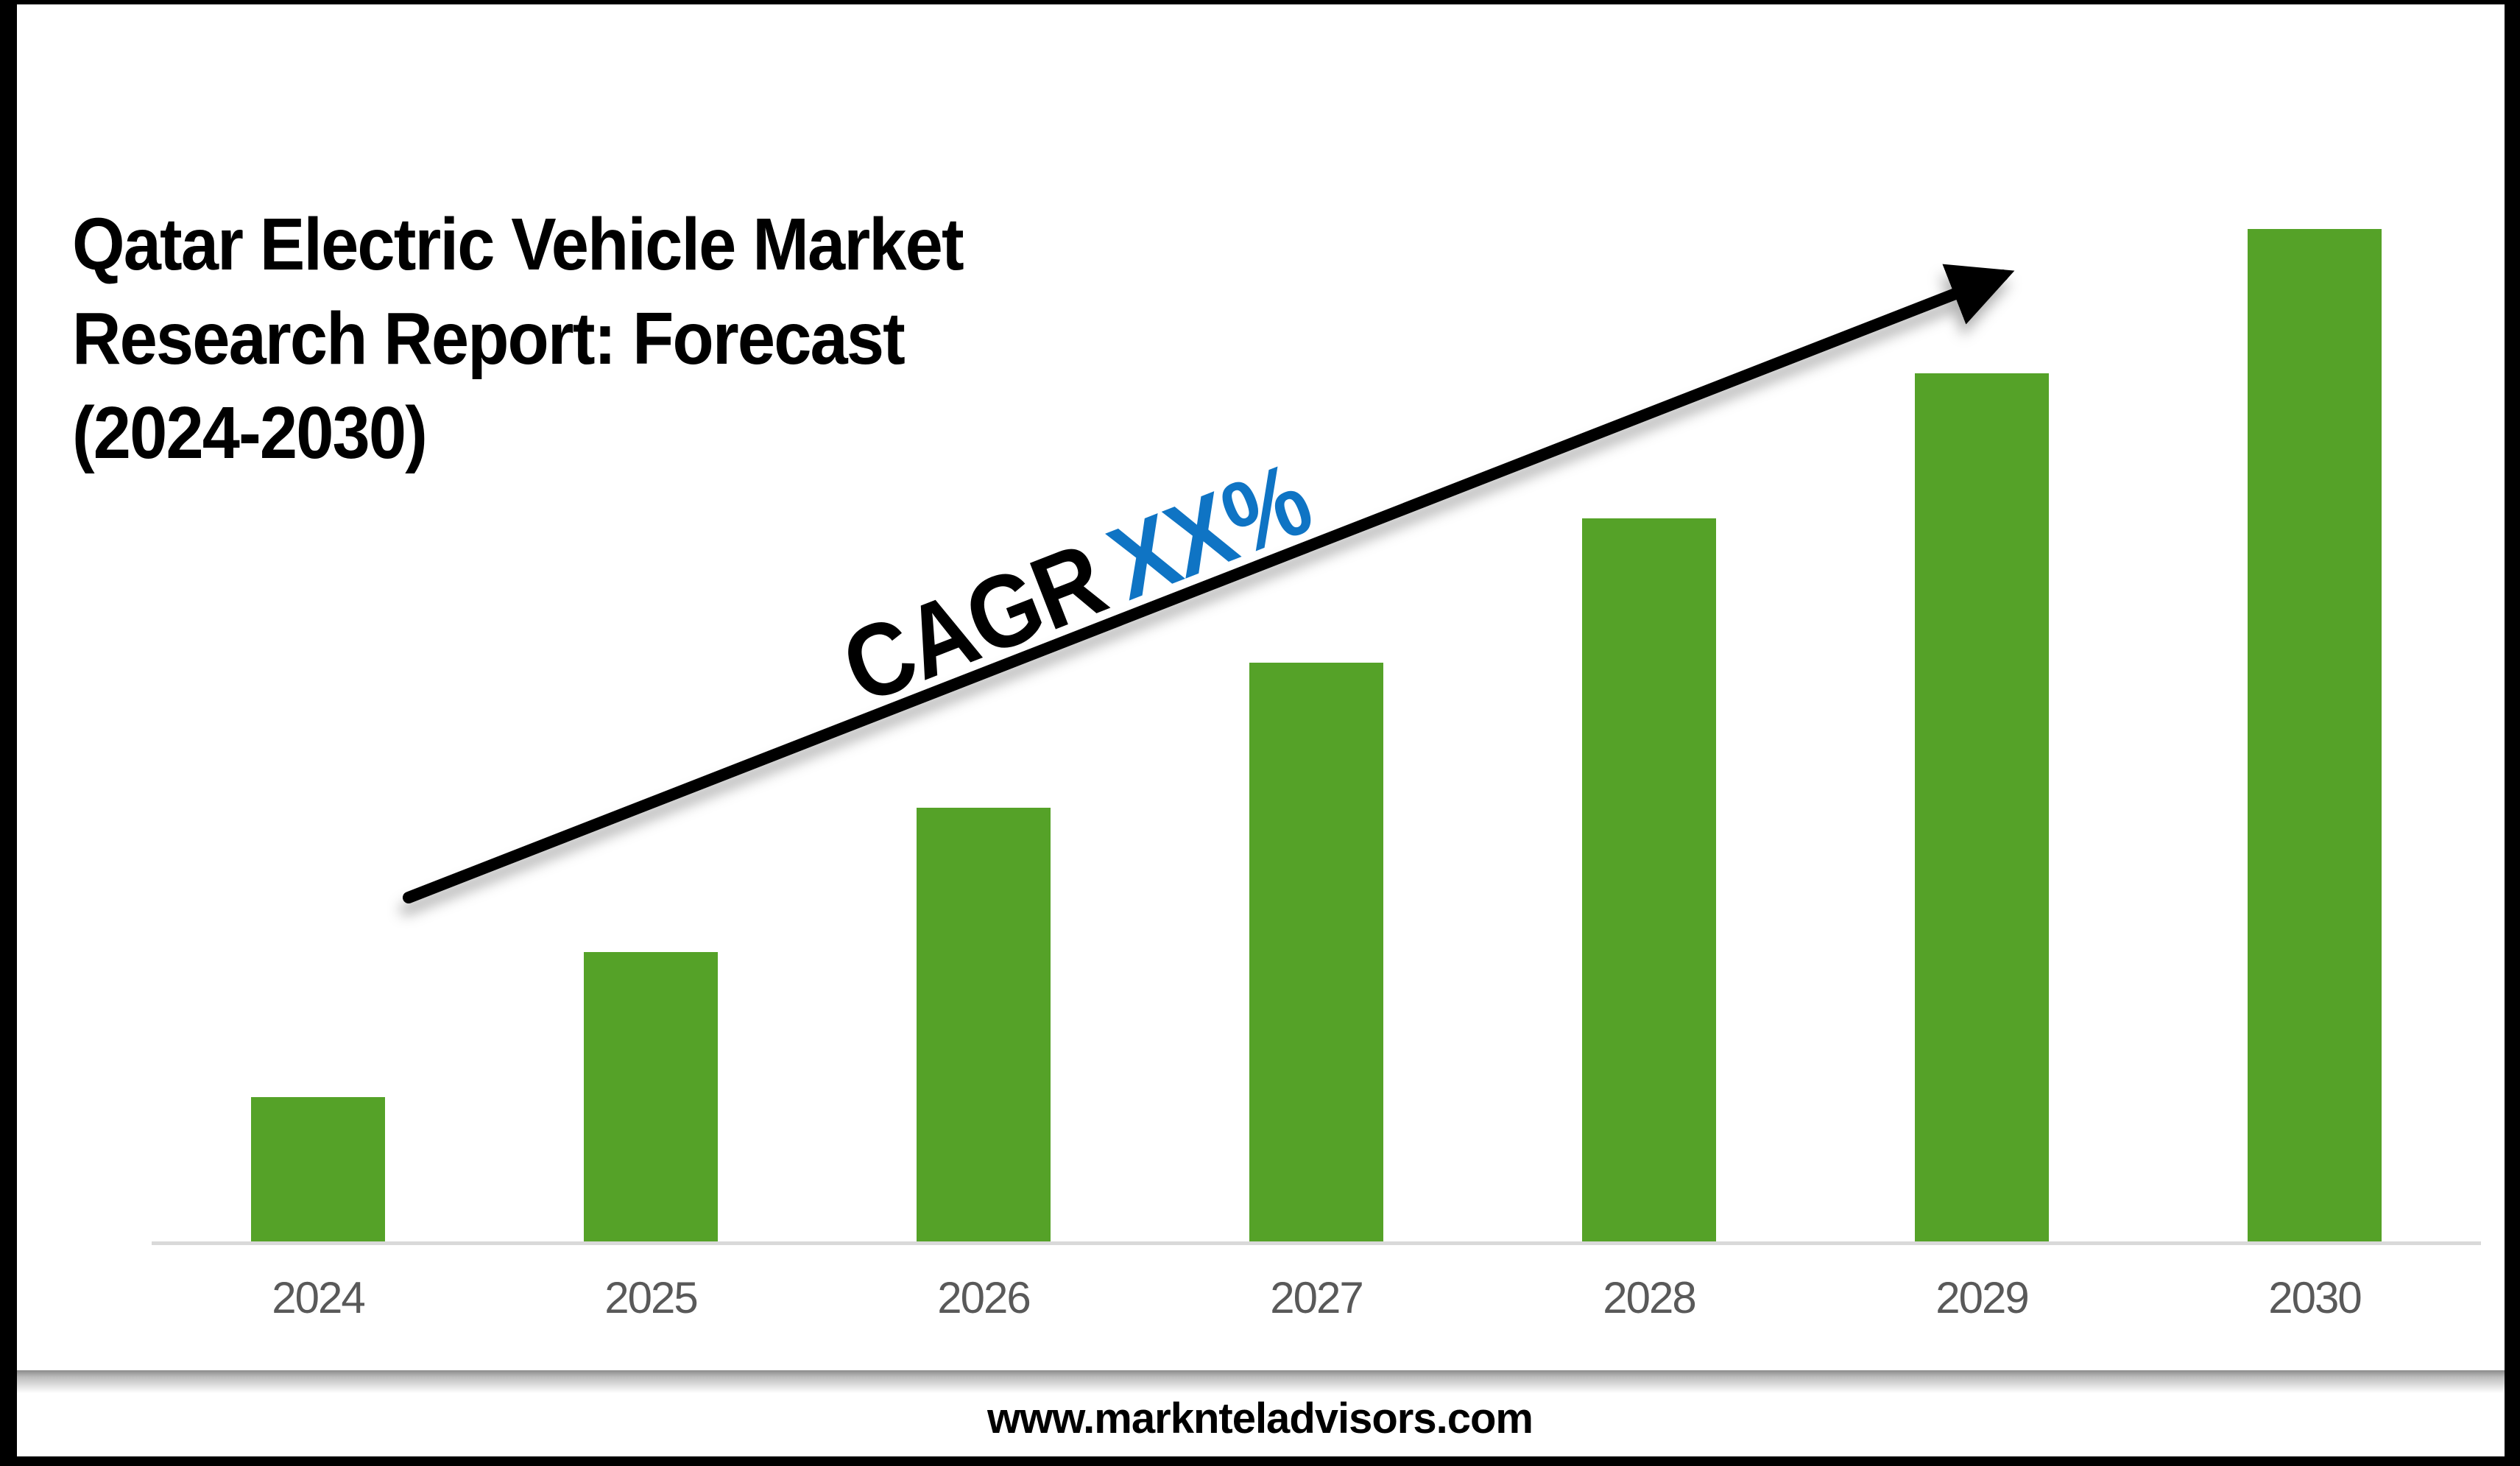 This screenshot has width=2520, height=1466. I want to click on bar-2029, so click(1982, 807).